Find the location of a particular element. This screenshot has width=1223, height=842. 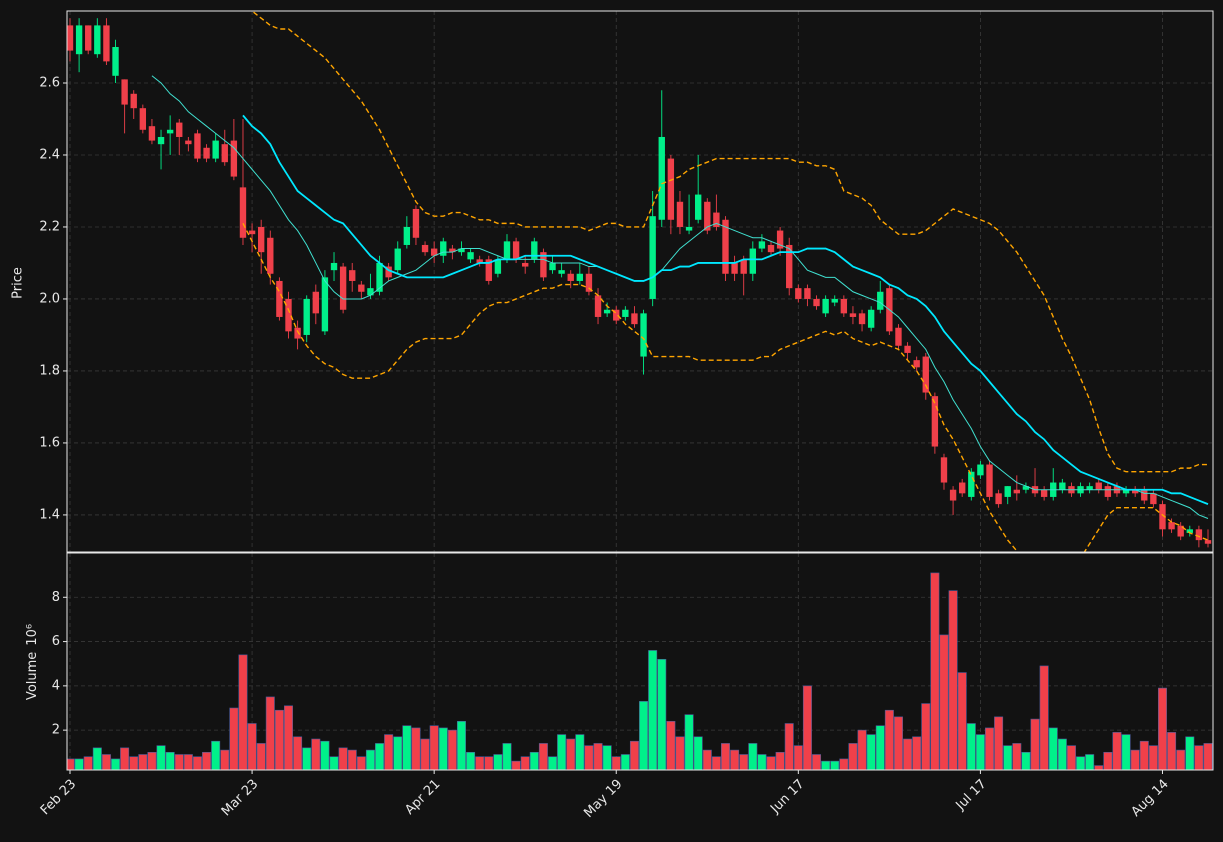

y-tick-label: 6 is located at coordinates (56, 641).